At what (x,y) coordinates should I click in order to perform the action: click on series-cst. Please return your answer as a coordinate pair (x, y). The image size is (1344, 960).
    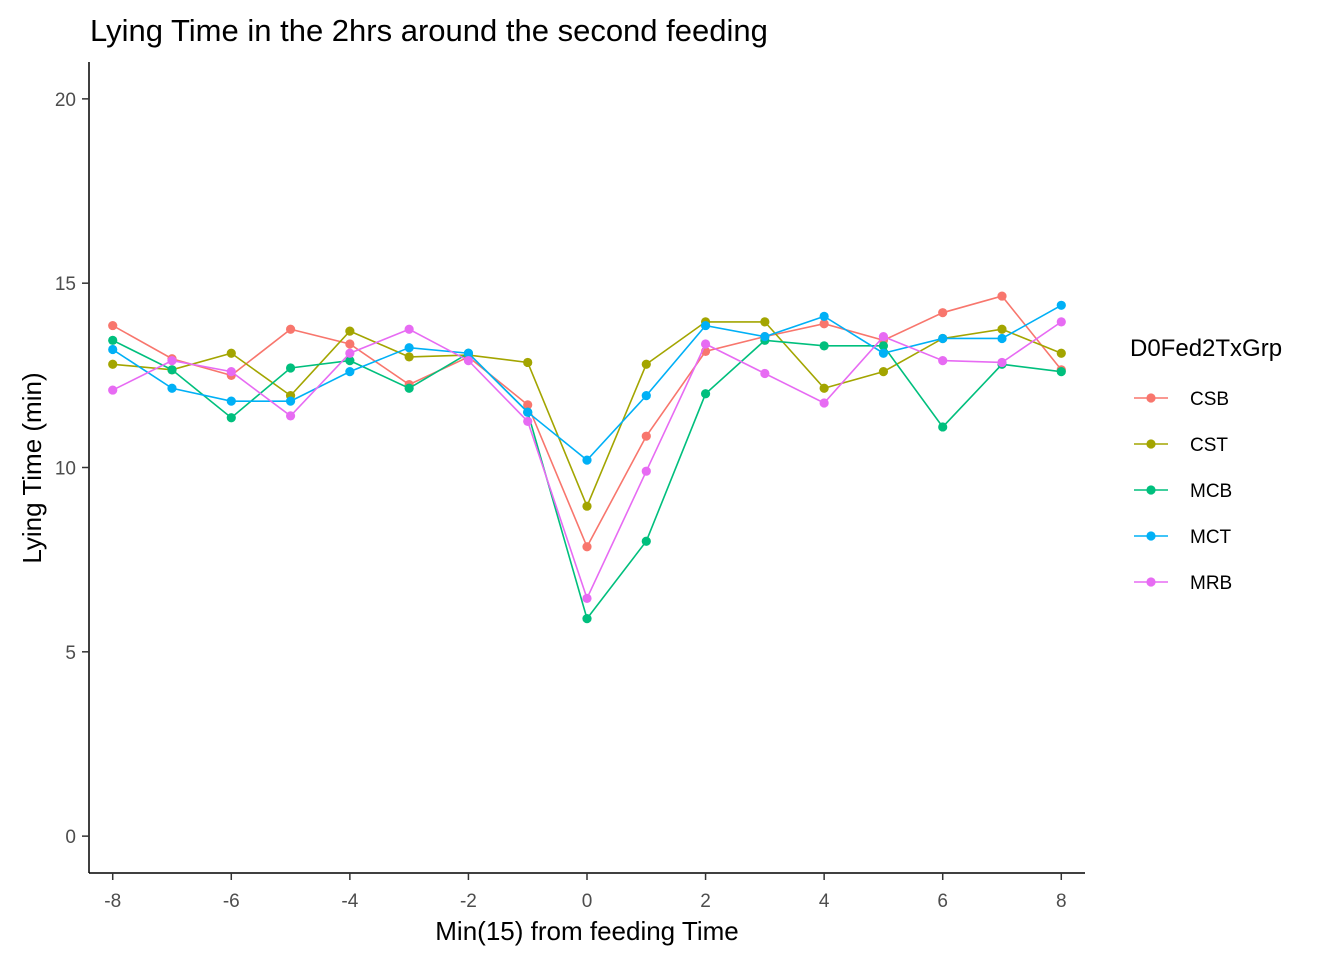
    Looking at the image, I should click on (587, 414).